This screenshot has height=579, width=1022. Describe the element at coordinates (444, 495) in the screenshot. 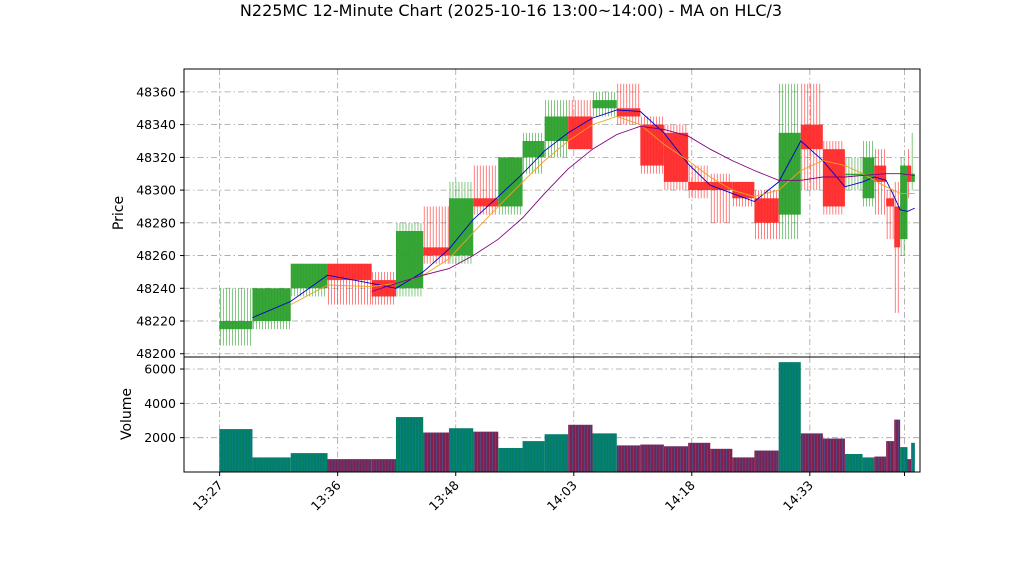

I see `x-tick-label: 13:48` at that location.